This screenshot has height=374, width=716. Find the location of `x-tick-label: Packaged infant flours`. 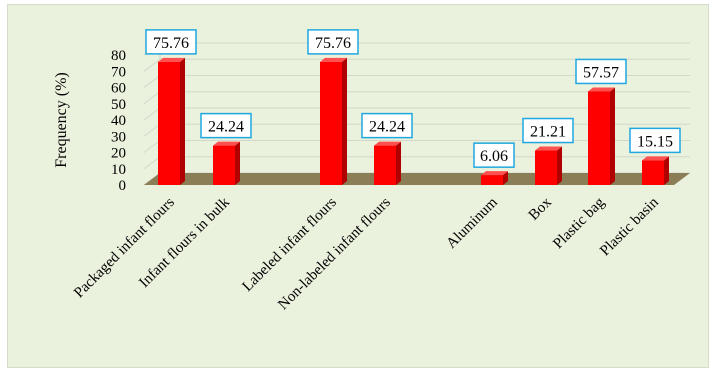

x-tick-label: Packaged infant flours is located at coordinates (124, 247).